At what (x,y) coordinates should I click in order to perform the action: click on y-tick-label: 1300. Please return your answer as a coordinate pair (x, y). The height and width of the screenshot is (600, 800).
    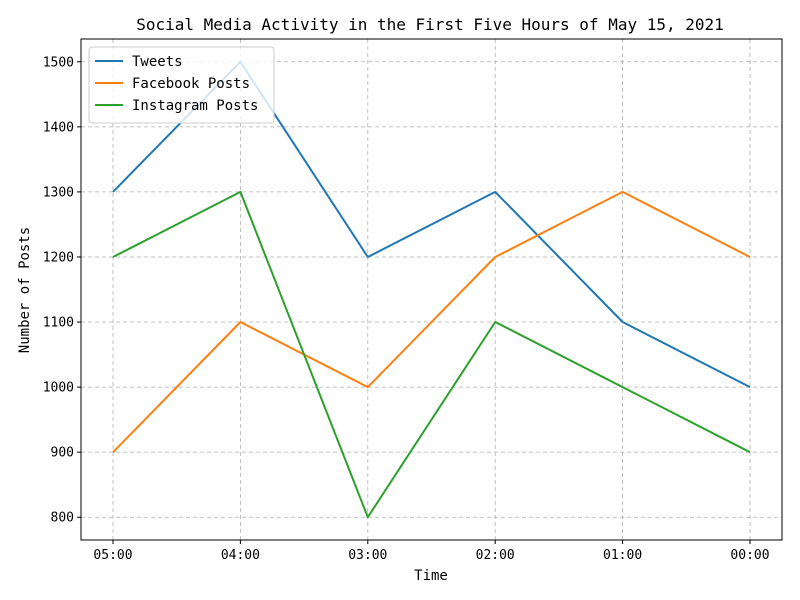
    Looking at the image, I should click on (58, 192).